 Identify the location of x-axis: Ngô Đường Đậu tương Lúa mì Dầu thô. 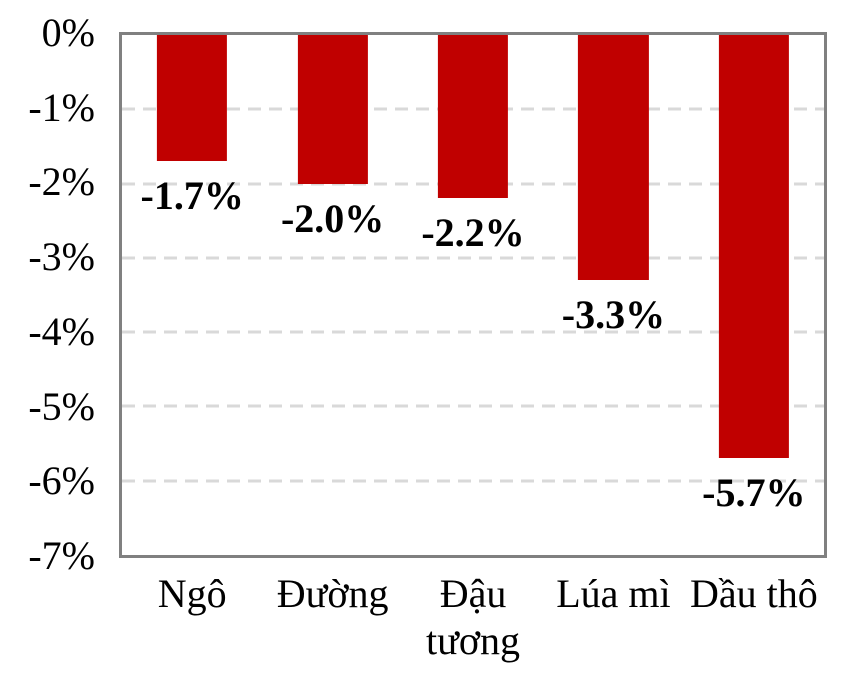
(473, 617).